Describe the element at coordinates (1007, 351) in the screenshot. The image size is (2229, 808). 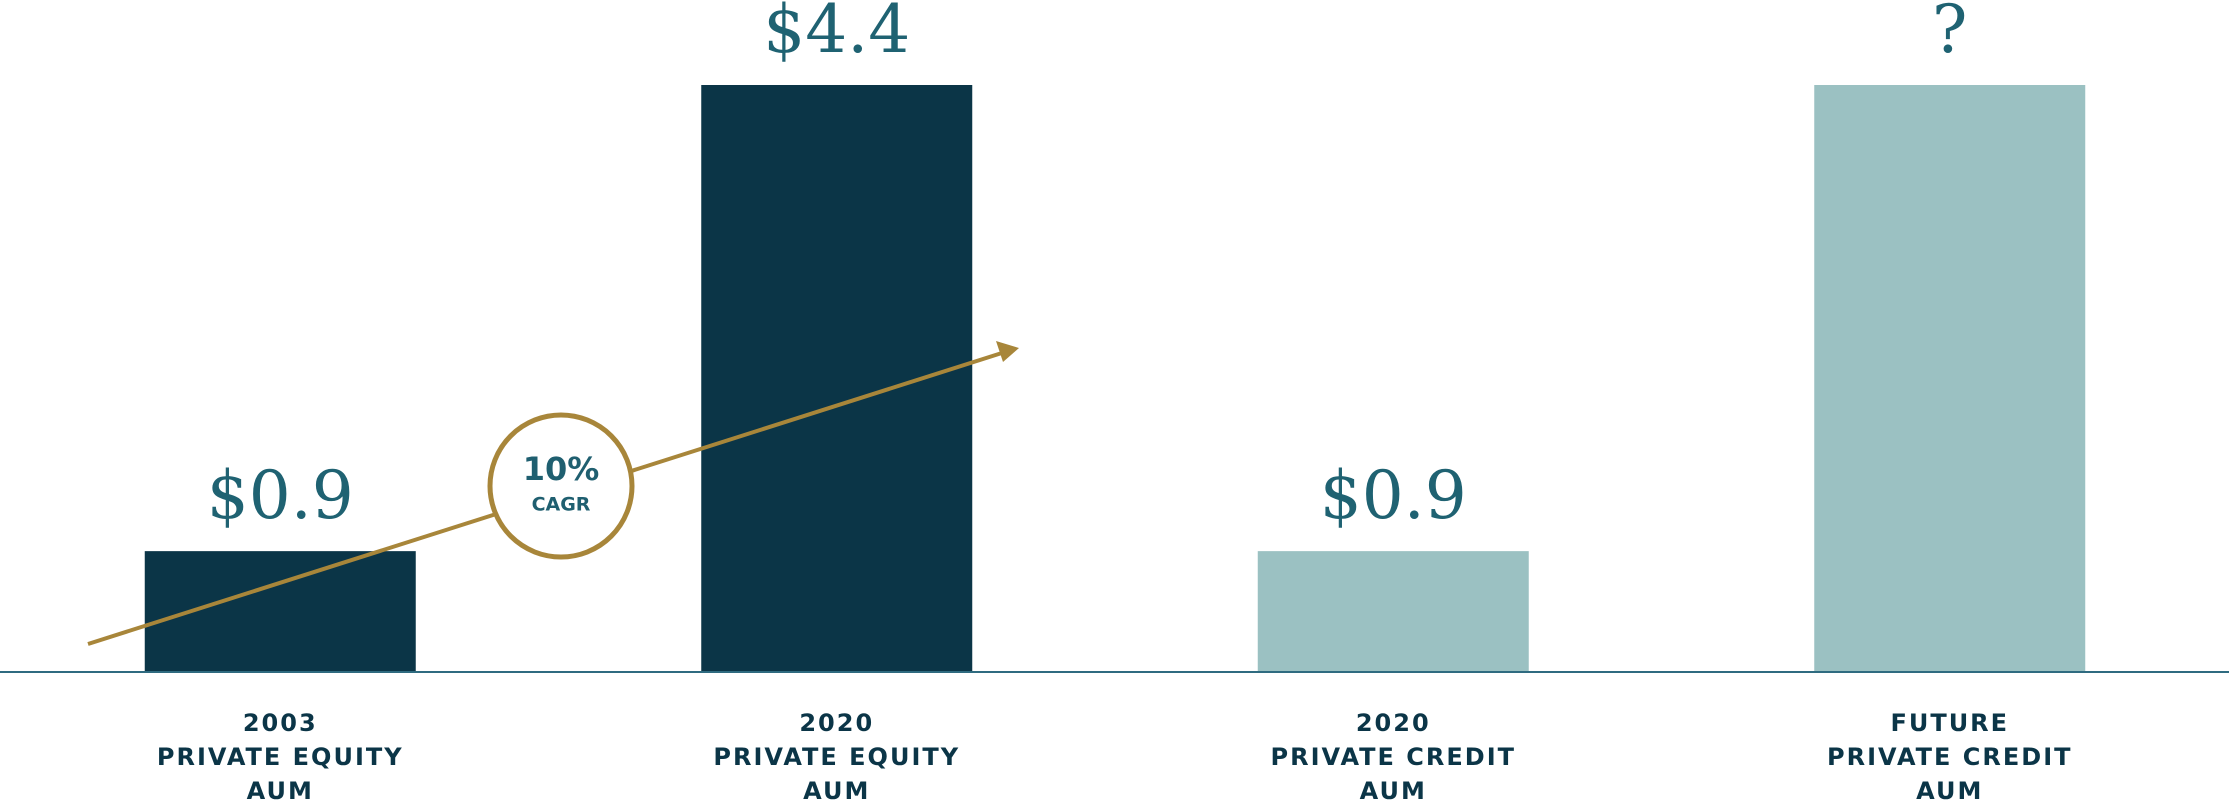
I see `arrow-head` at that location.